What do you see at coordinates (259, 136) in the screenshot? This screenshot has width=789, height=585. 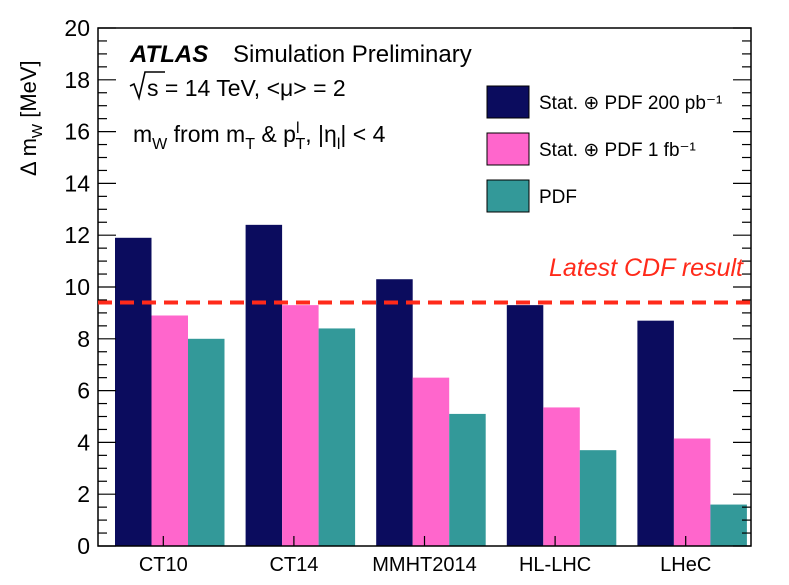 I see `method-label: mW from mT & pl T, |ηl| < 4` at bounding box center [259, 136].